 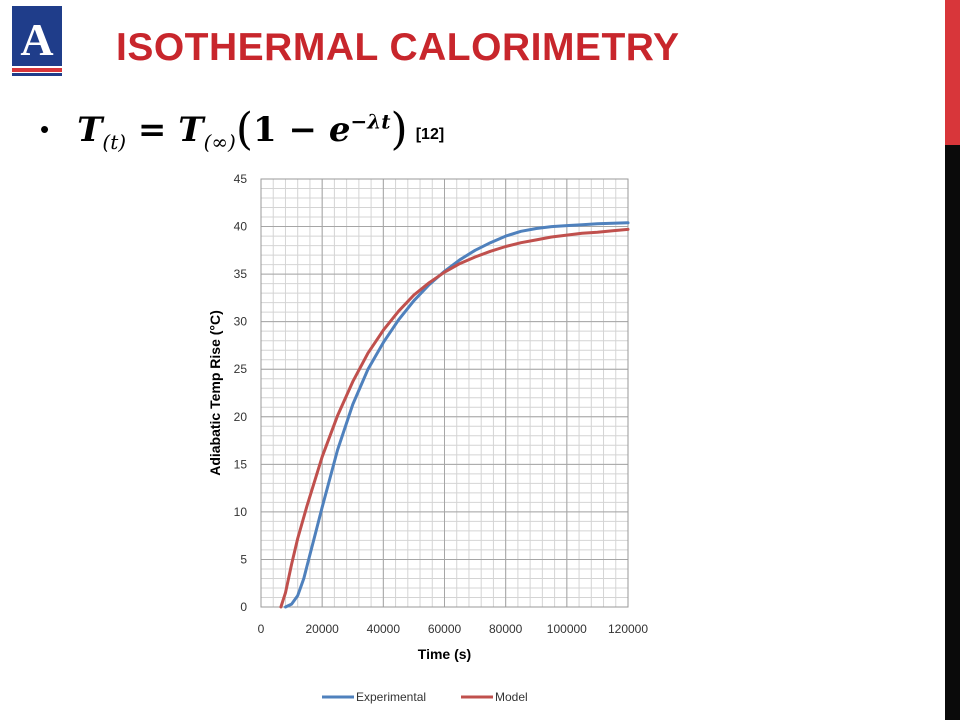 I want to click on formula-rhs: T, so click(x=191, y=130).